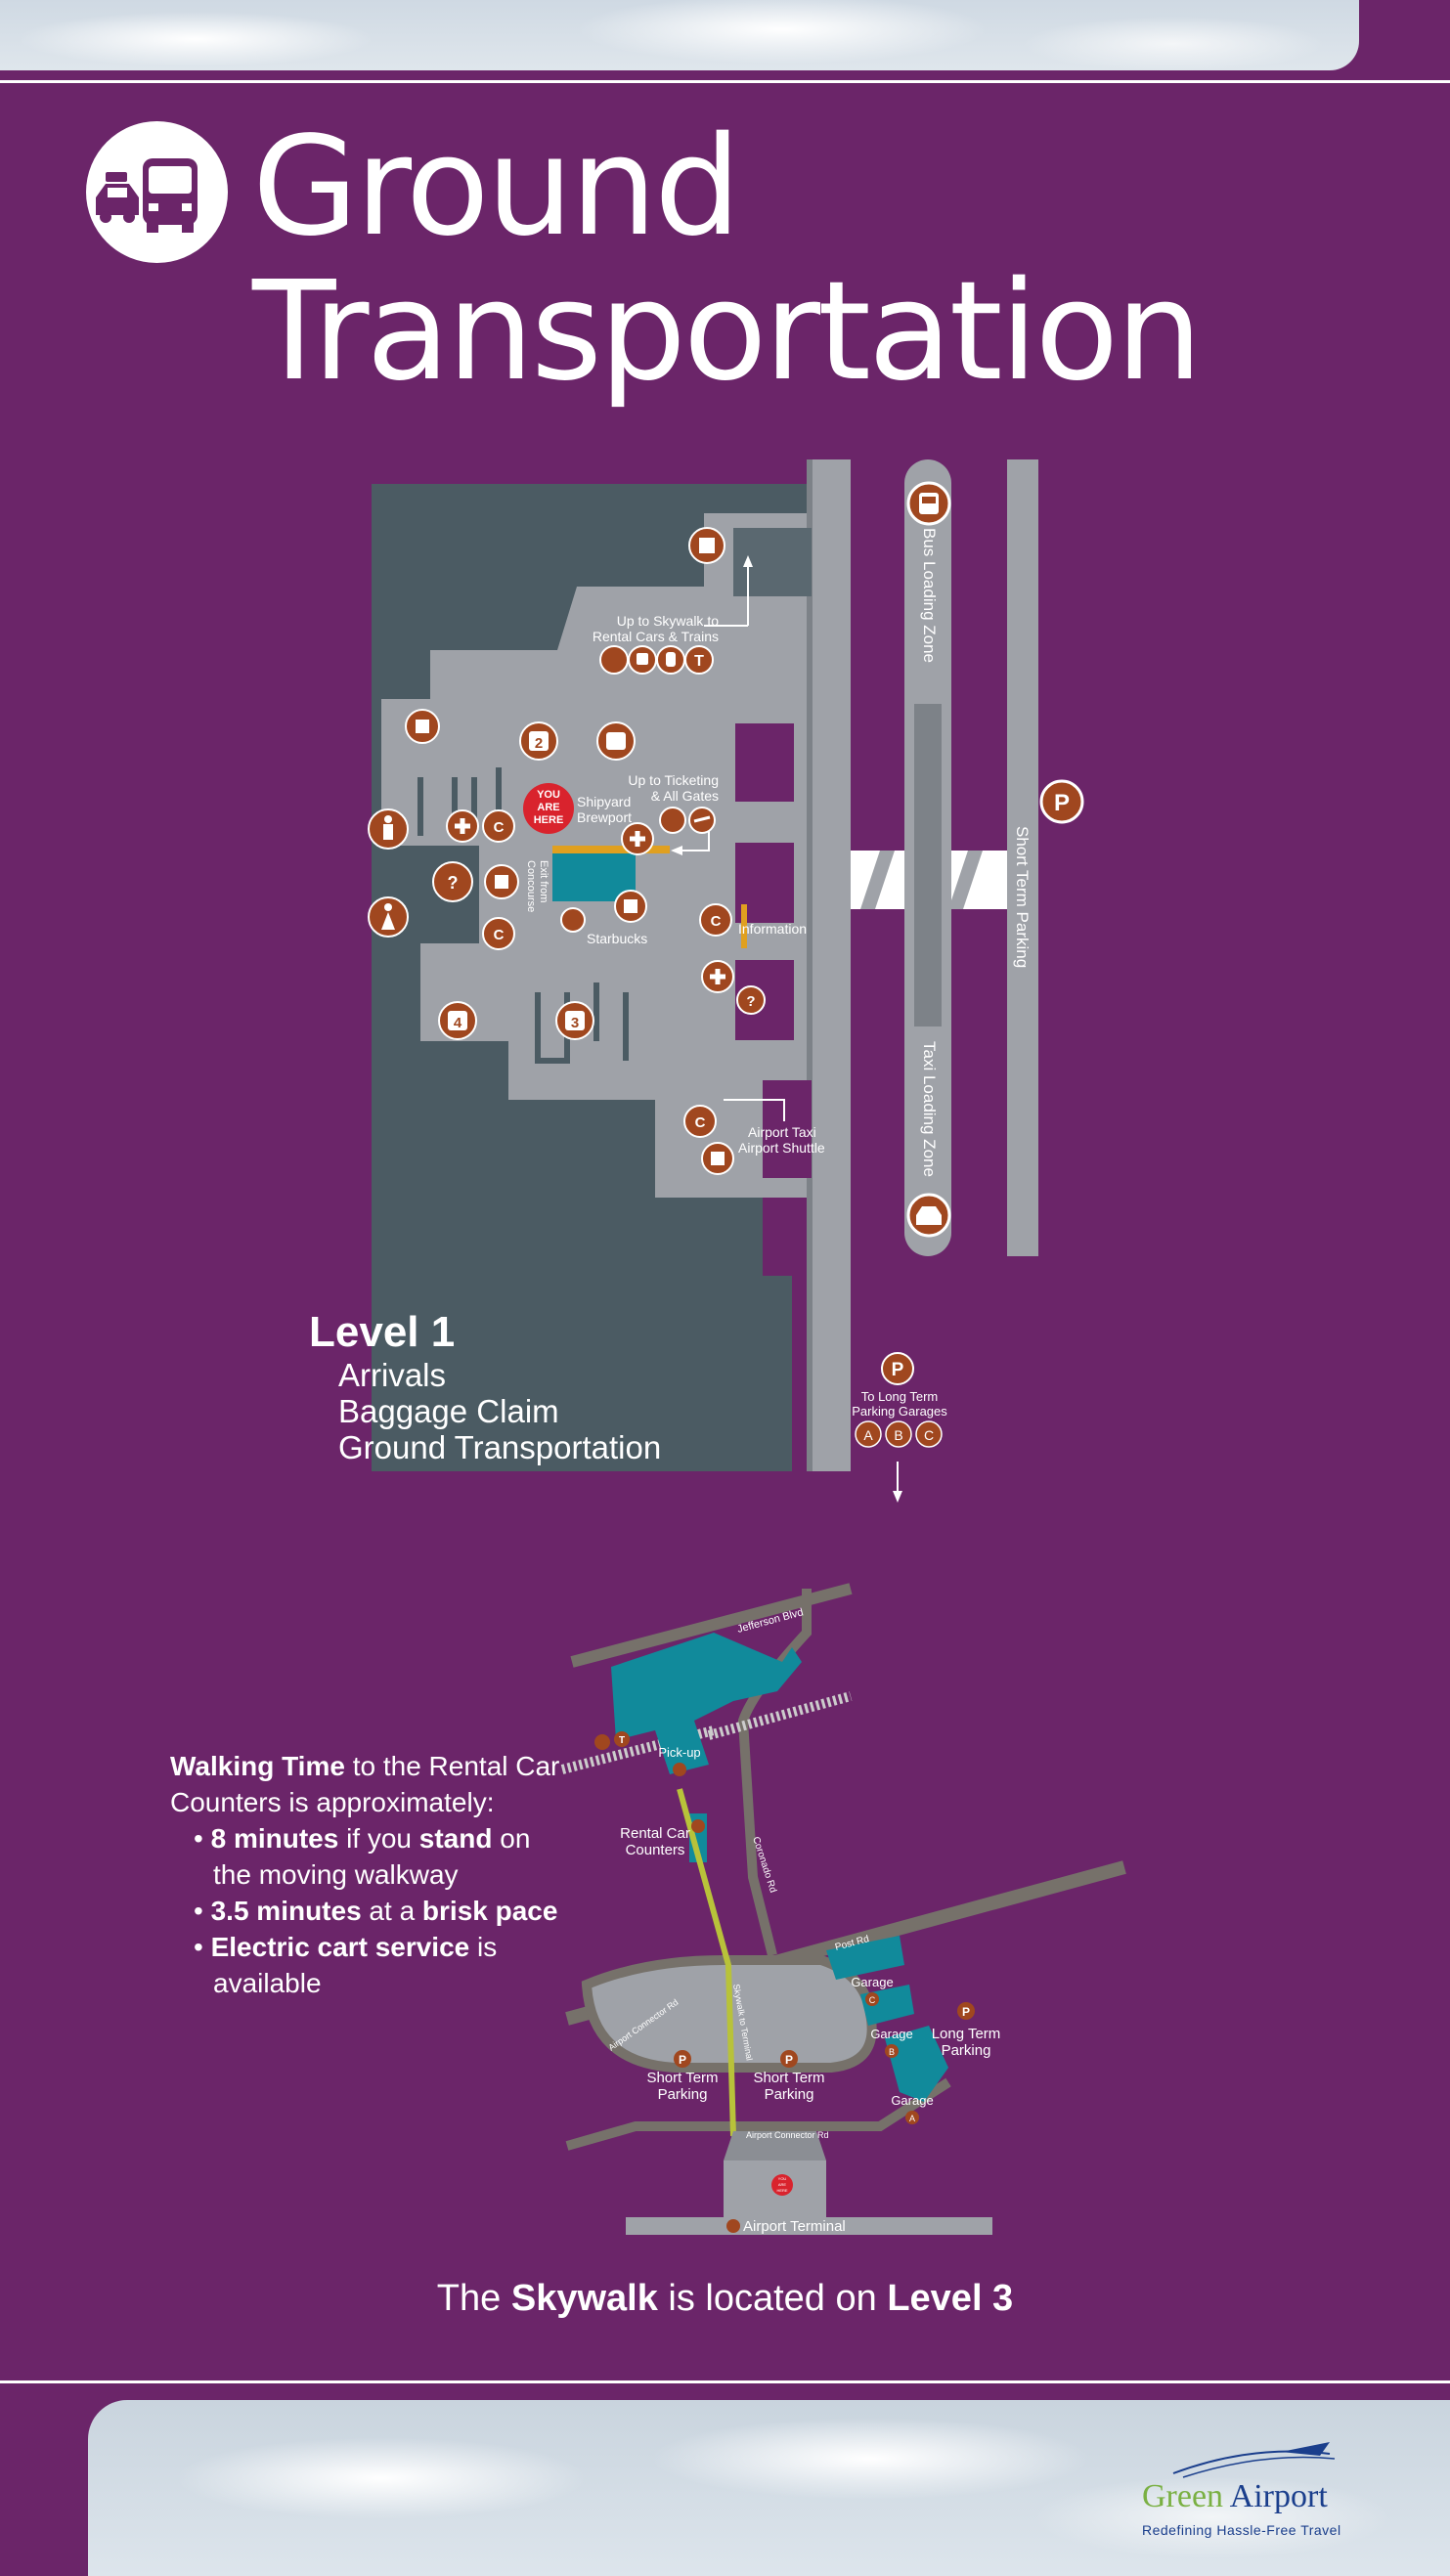 Image resolution: width=1450 pixels, height=2576 pixels. Describe the element at coordinates (789, 2059) in the screenshot. I see `short-term-parking-badge-2: P` at that location.